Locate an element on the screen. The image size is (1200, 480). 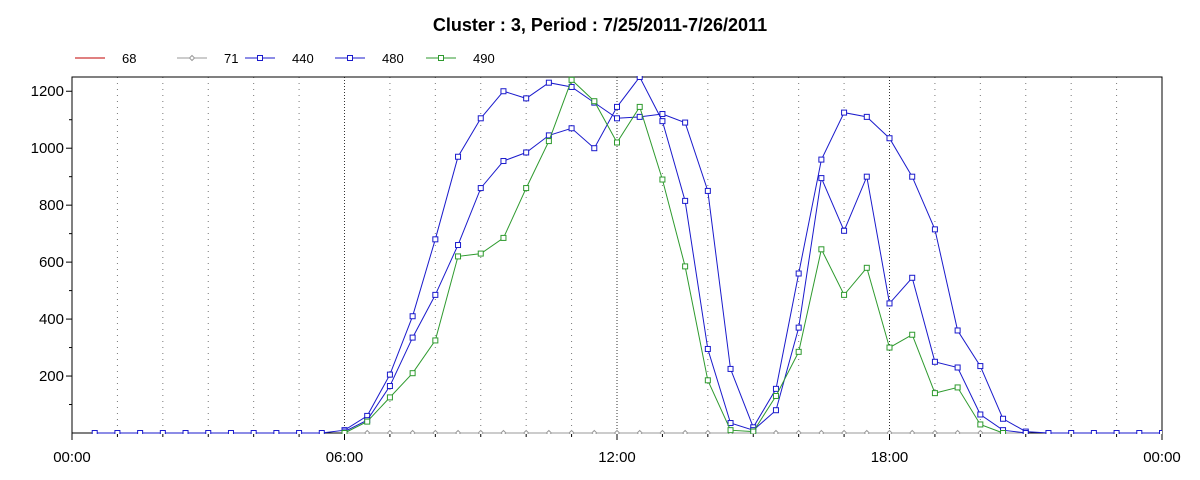
y-tick-label: 800 is located at coordinates (51, 205).